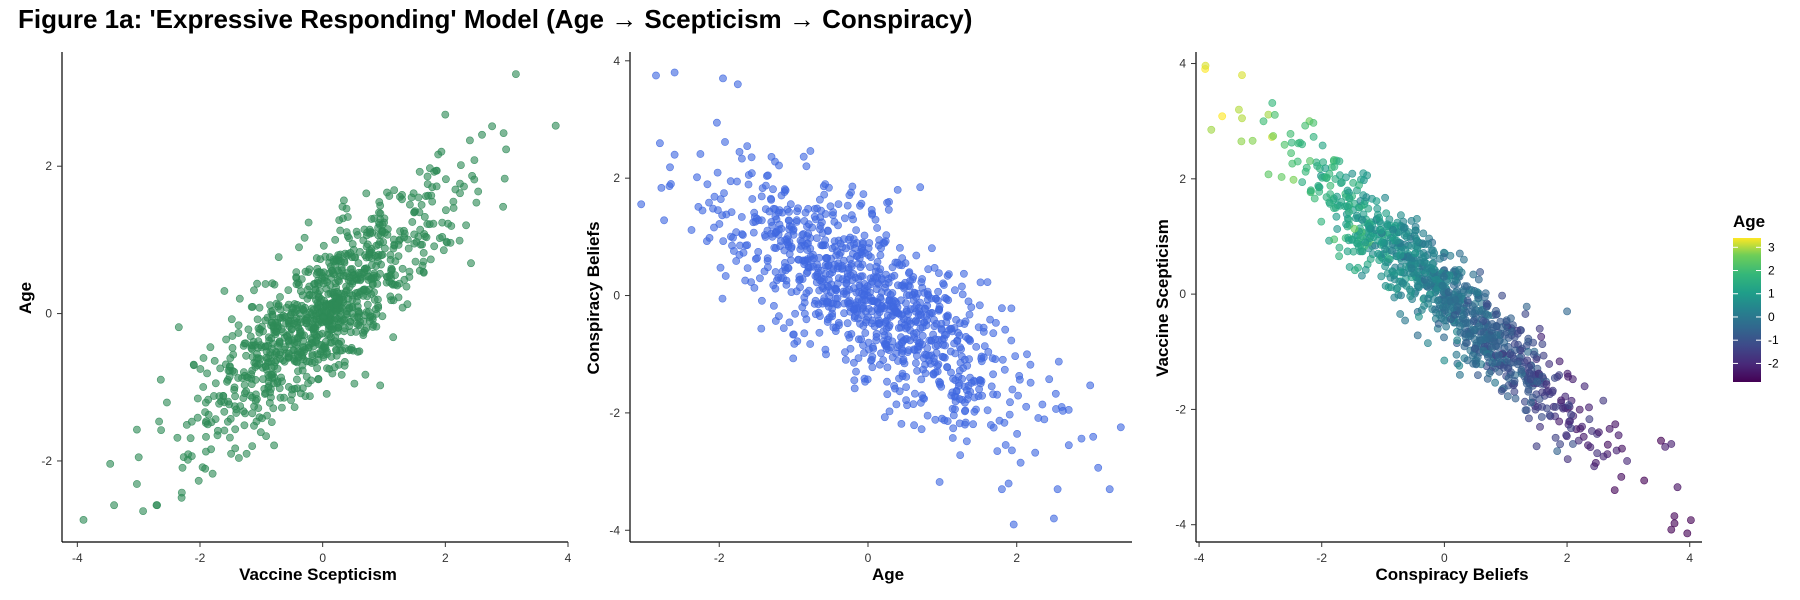  What do you see at coordinates (48, 166) in the screenshot?
I see `y-tick-label: 2` at bounding box center [48, 166].